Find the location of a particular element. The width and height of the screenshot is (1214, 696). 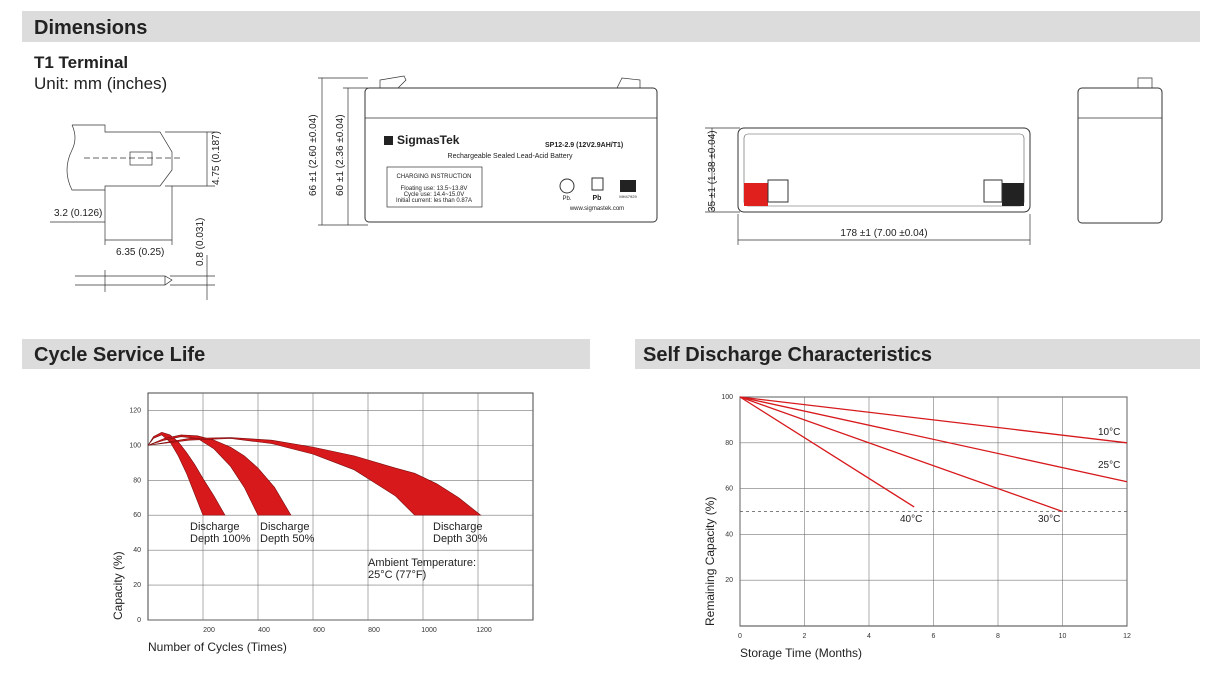

x-axis-title: Storage Time (Months) is located at coordinates (801, 653).